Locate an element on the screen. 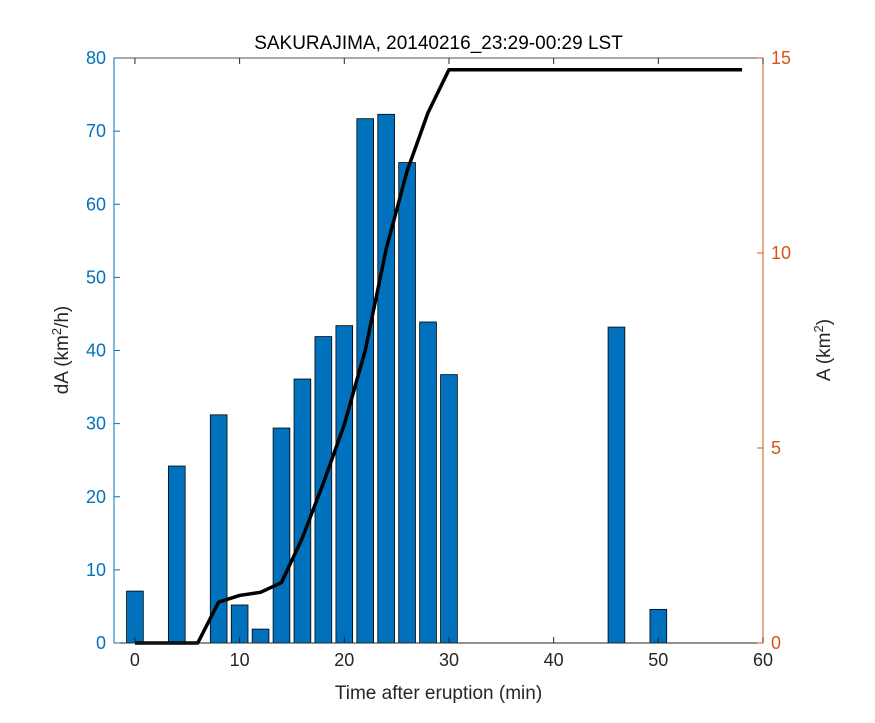 The width and height of the screenshot is (875, 723). y-left-tick-label: 0 is located at coordinates (101, 643).